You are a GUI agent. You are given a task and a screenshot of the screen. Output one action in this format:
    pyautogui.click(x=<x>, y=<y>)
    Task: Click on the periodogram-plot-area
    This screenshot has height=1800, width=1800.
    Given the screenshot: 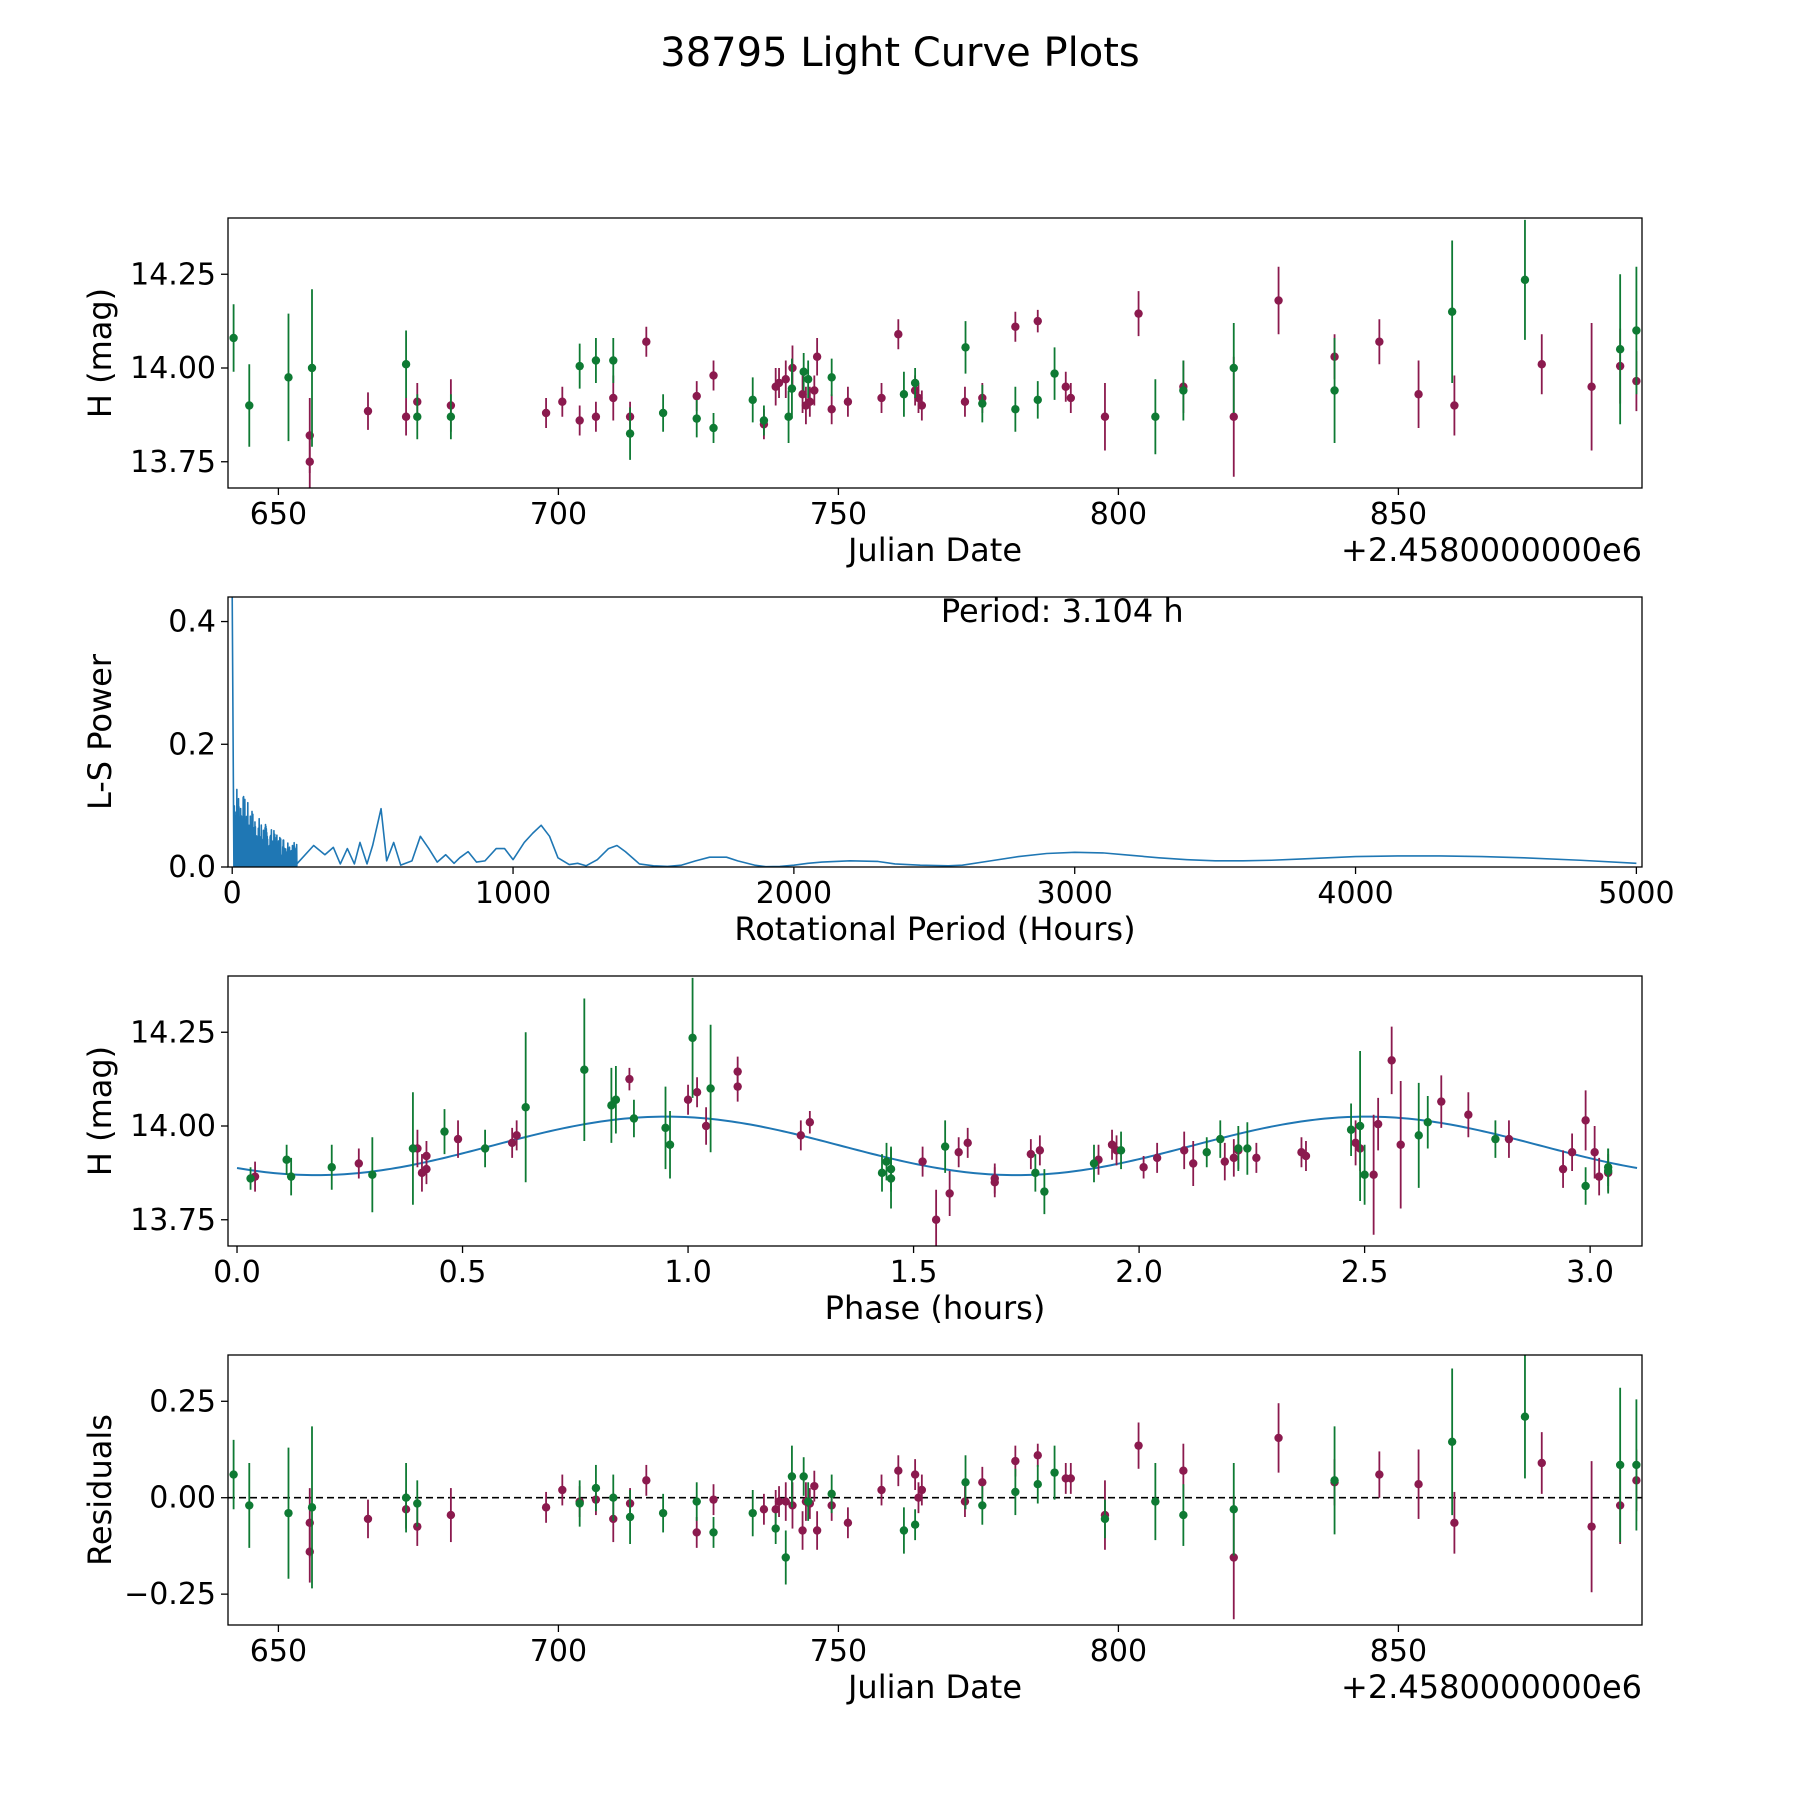 What is the action you would take?
    pyautogui.click(x=934, y=732)
    